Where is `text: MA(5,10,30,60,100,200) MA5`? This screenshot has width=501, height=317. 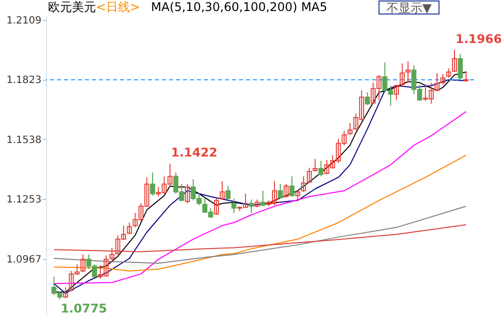
text: MA(5,10,30,60,100,200) MA5 is located at coordinates (239, 7).